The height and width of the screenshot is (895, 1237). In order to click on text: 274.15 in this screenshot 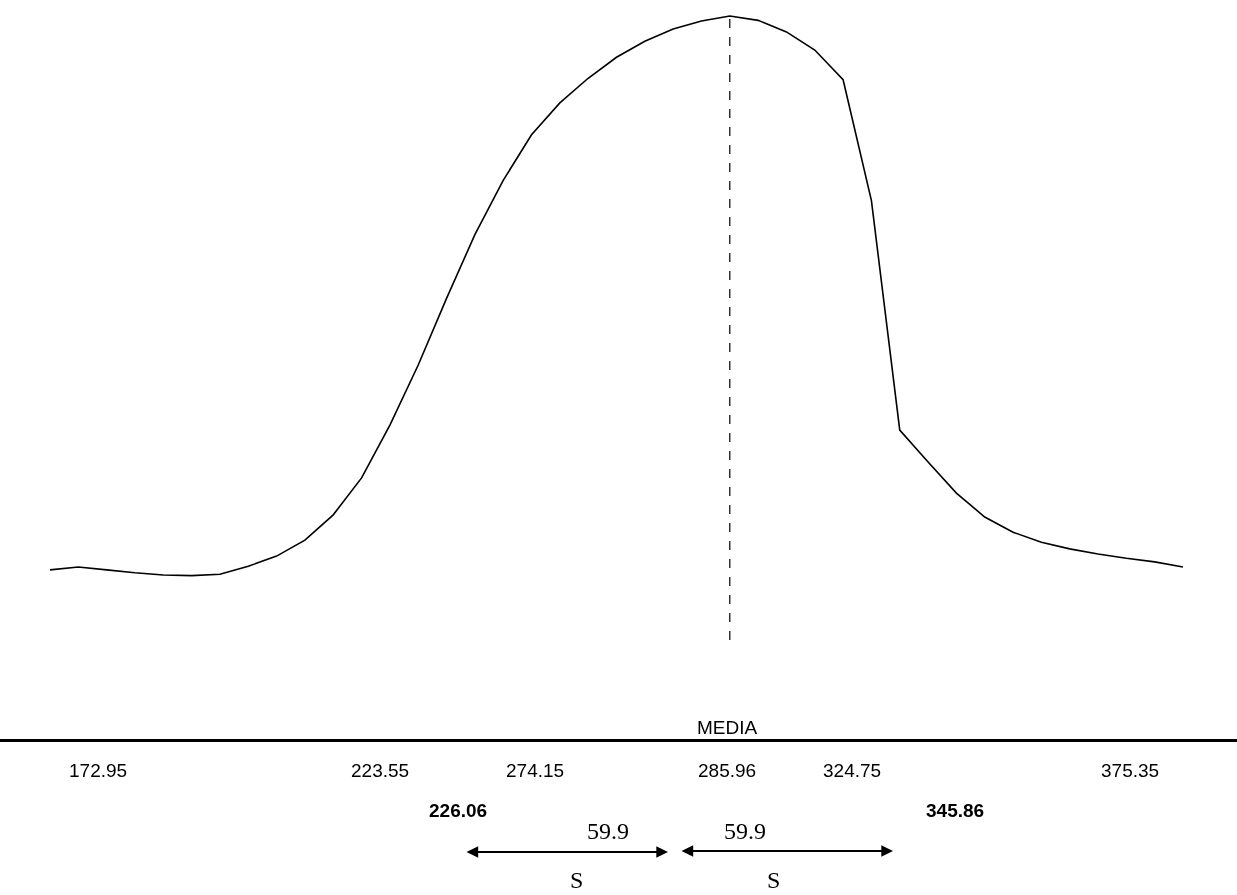, I will do `click(535, 770)`.